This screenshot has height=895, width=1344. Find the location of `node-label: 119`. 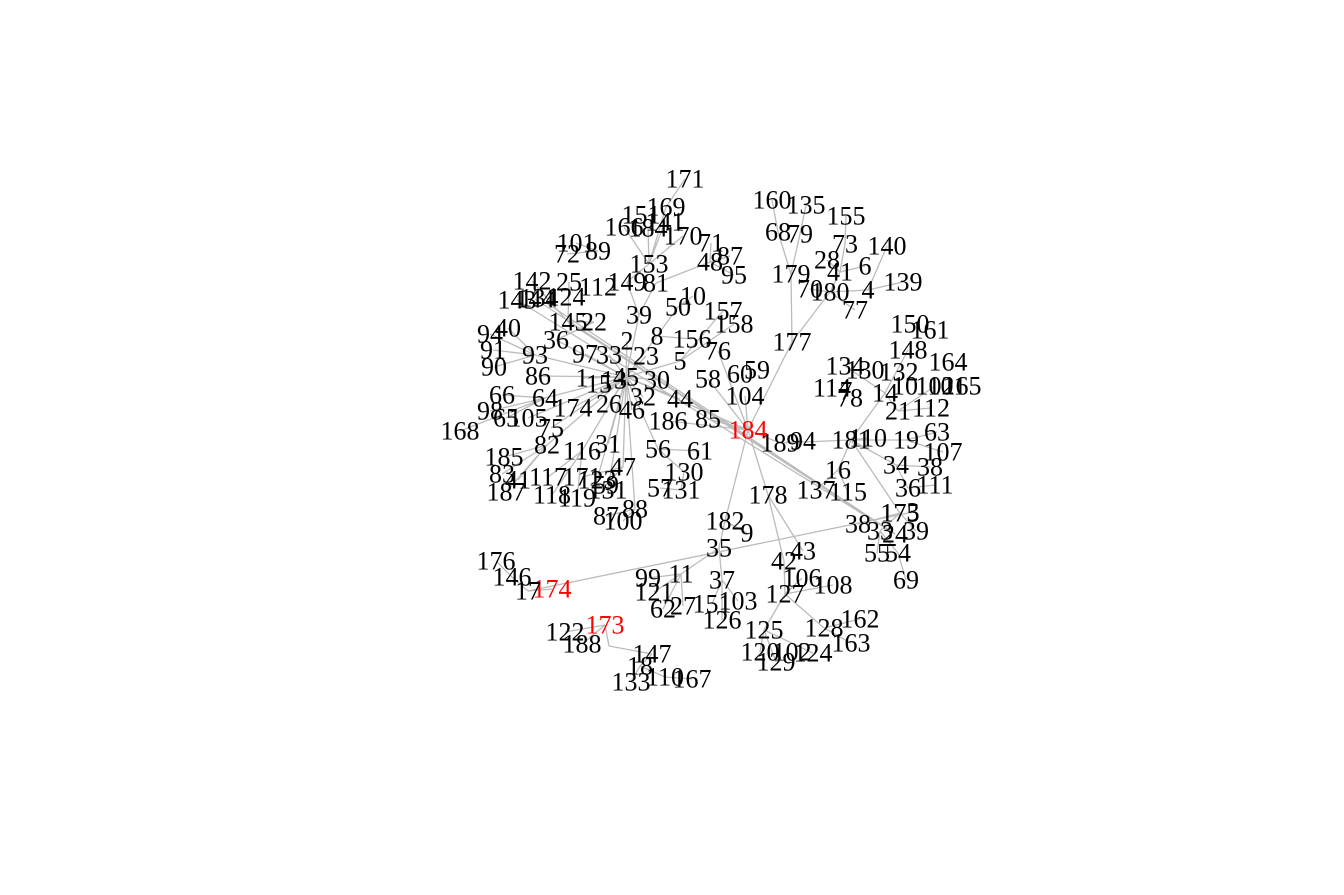

node-label: 119 is located at coordinates (577, 498).